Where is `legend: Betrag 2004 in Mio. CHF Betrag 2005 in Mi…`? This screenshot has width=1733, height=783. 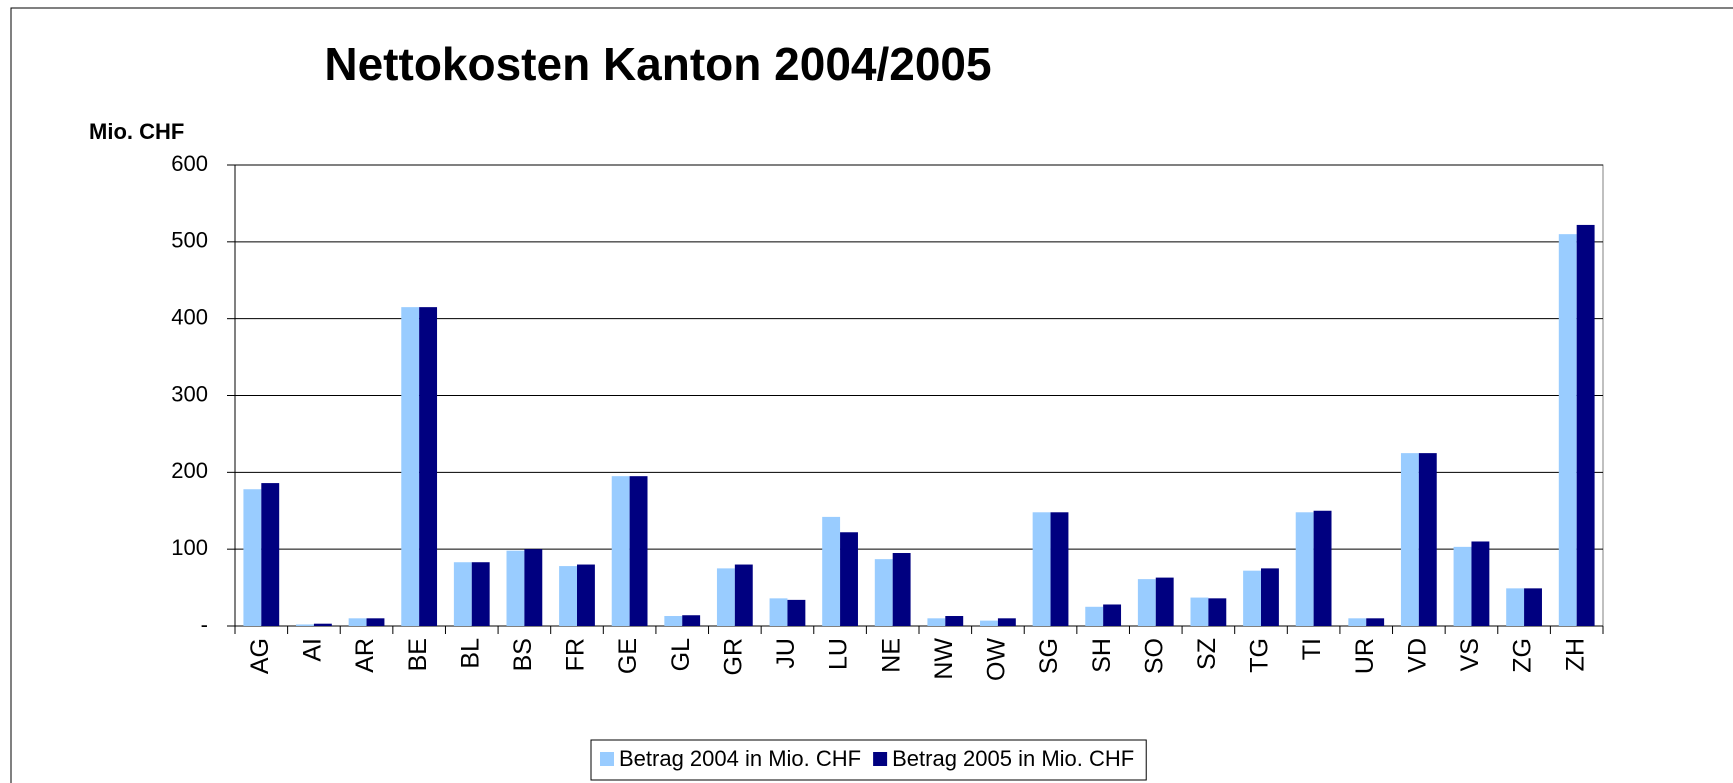
legend: Betrag 2004 in Mio. CHF Betrag 2005 in Mi… is located at coordinates (868, 760).